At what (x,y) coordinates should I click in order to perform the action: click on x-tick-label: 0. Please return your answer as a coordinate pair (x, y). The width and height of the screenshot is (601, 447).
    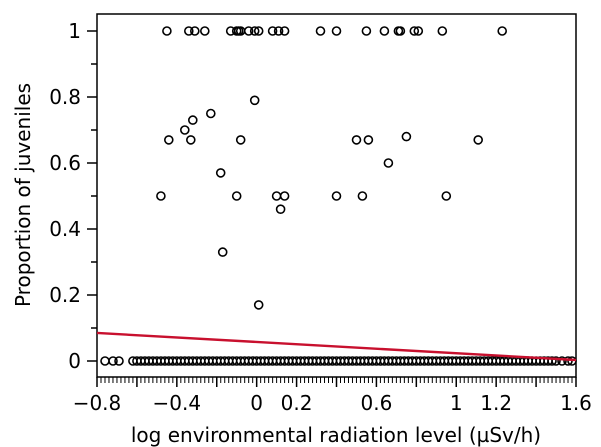
    Looking at the image, I should click on (256, 403).